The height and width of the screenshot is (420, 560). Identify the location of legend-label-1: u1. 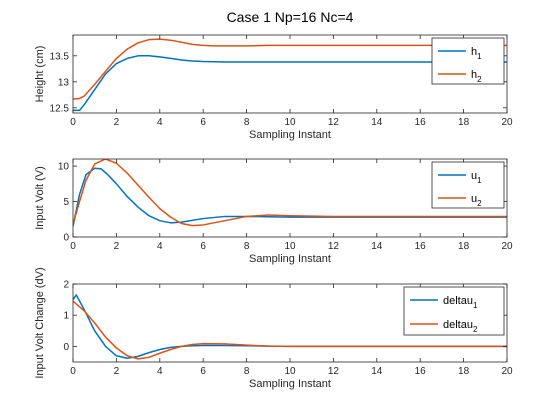
(476, 177).